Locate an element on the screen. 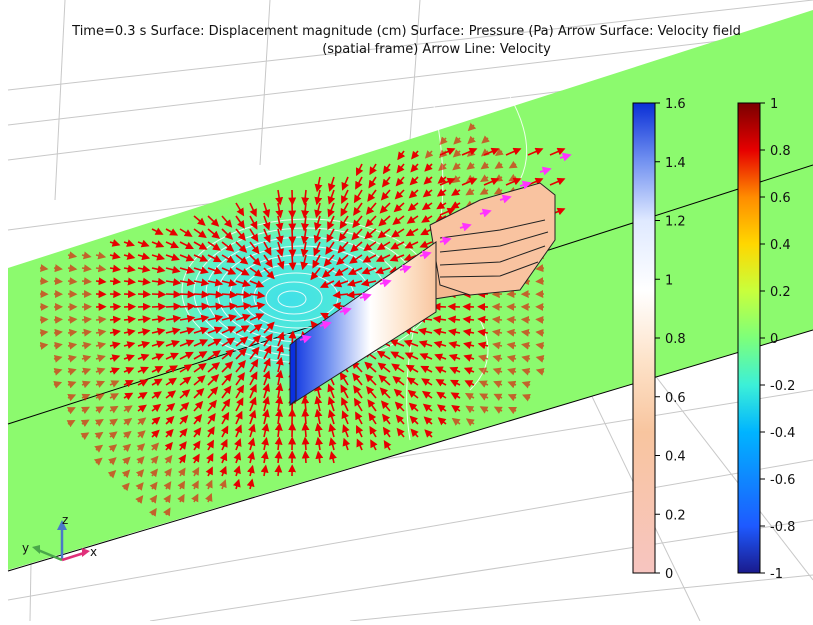  axis-label-z: z is located at coordinates (65, 520).